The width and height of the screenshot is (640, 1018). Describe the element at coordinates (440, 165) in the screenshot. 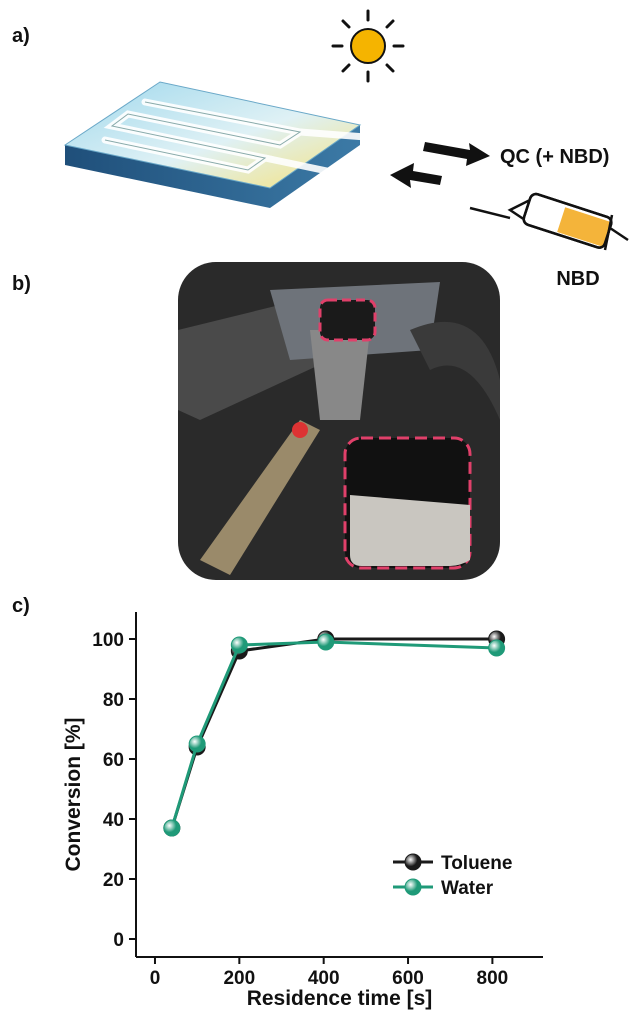

I see `arrows` at that location.